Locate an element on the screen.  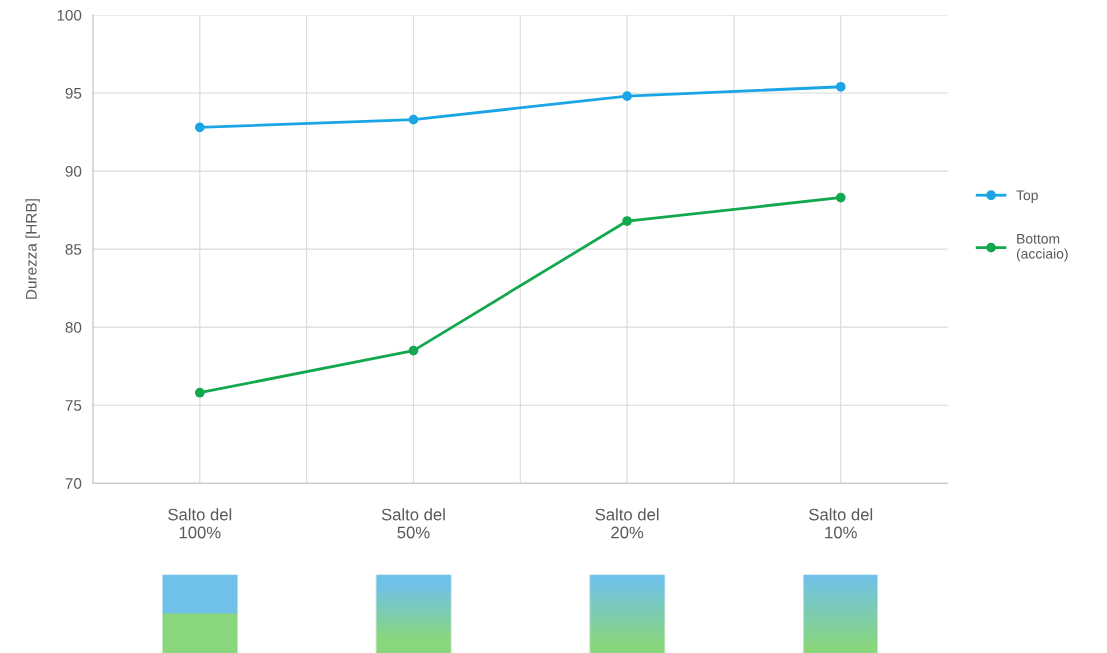
x-tick-label: Salto del 50% is located at coordinates (413, 523).